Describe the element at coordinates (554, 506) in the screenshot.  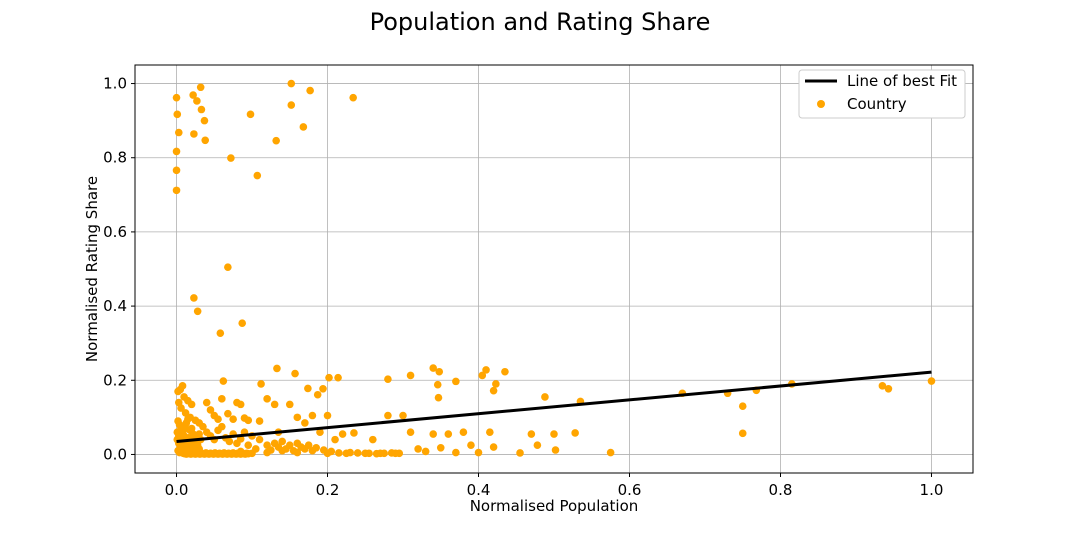
I see `x-axis-label: Normalised Population` at that location.